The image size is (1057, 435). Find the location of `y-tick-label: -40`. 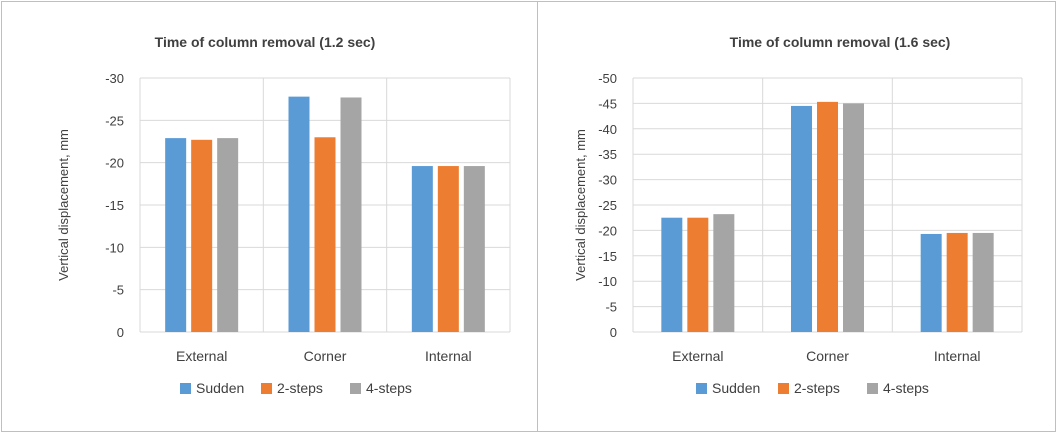

y-tick-label: -40 is located at coordinates (607, 129).